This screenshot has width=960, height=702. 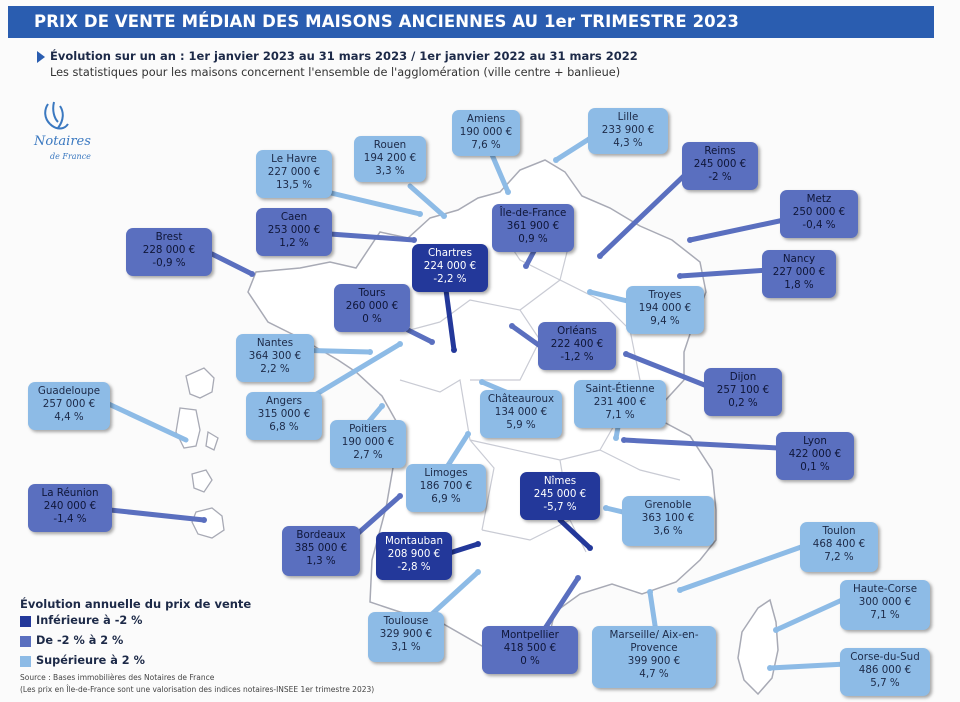 What do you see at coordinates (414, 556) in the screenshot?
I see `city-box-montauban: Montauban 208 900 € -2,8 %` at bounding box center [414, 556].